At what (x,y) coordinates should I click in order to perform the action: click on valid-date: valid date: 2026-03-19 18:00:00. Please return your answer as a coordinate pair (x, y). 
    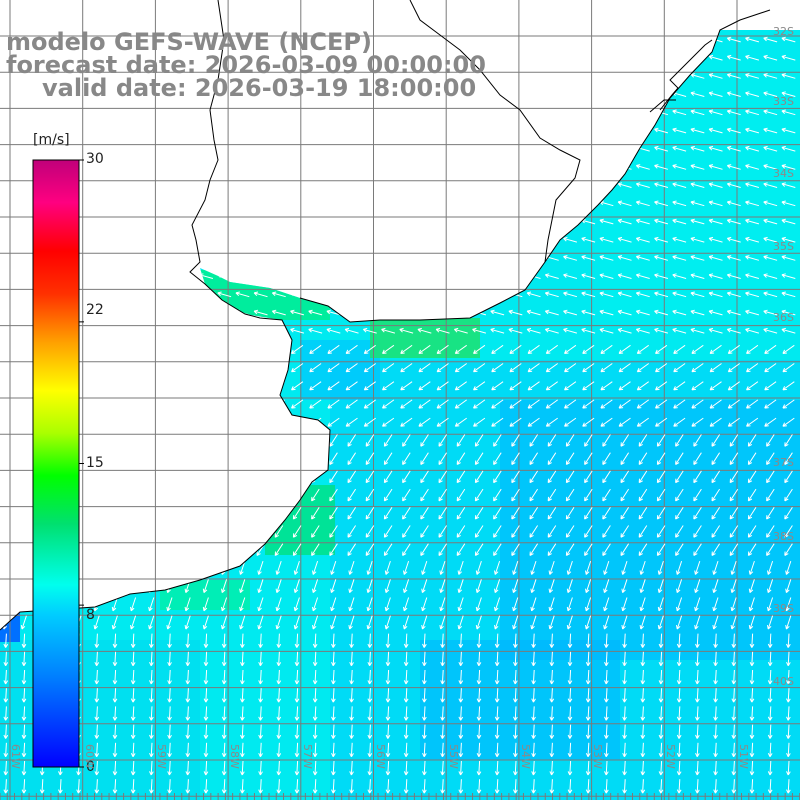
    Looking at the image, I should click on (259, 88).